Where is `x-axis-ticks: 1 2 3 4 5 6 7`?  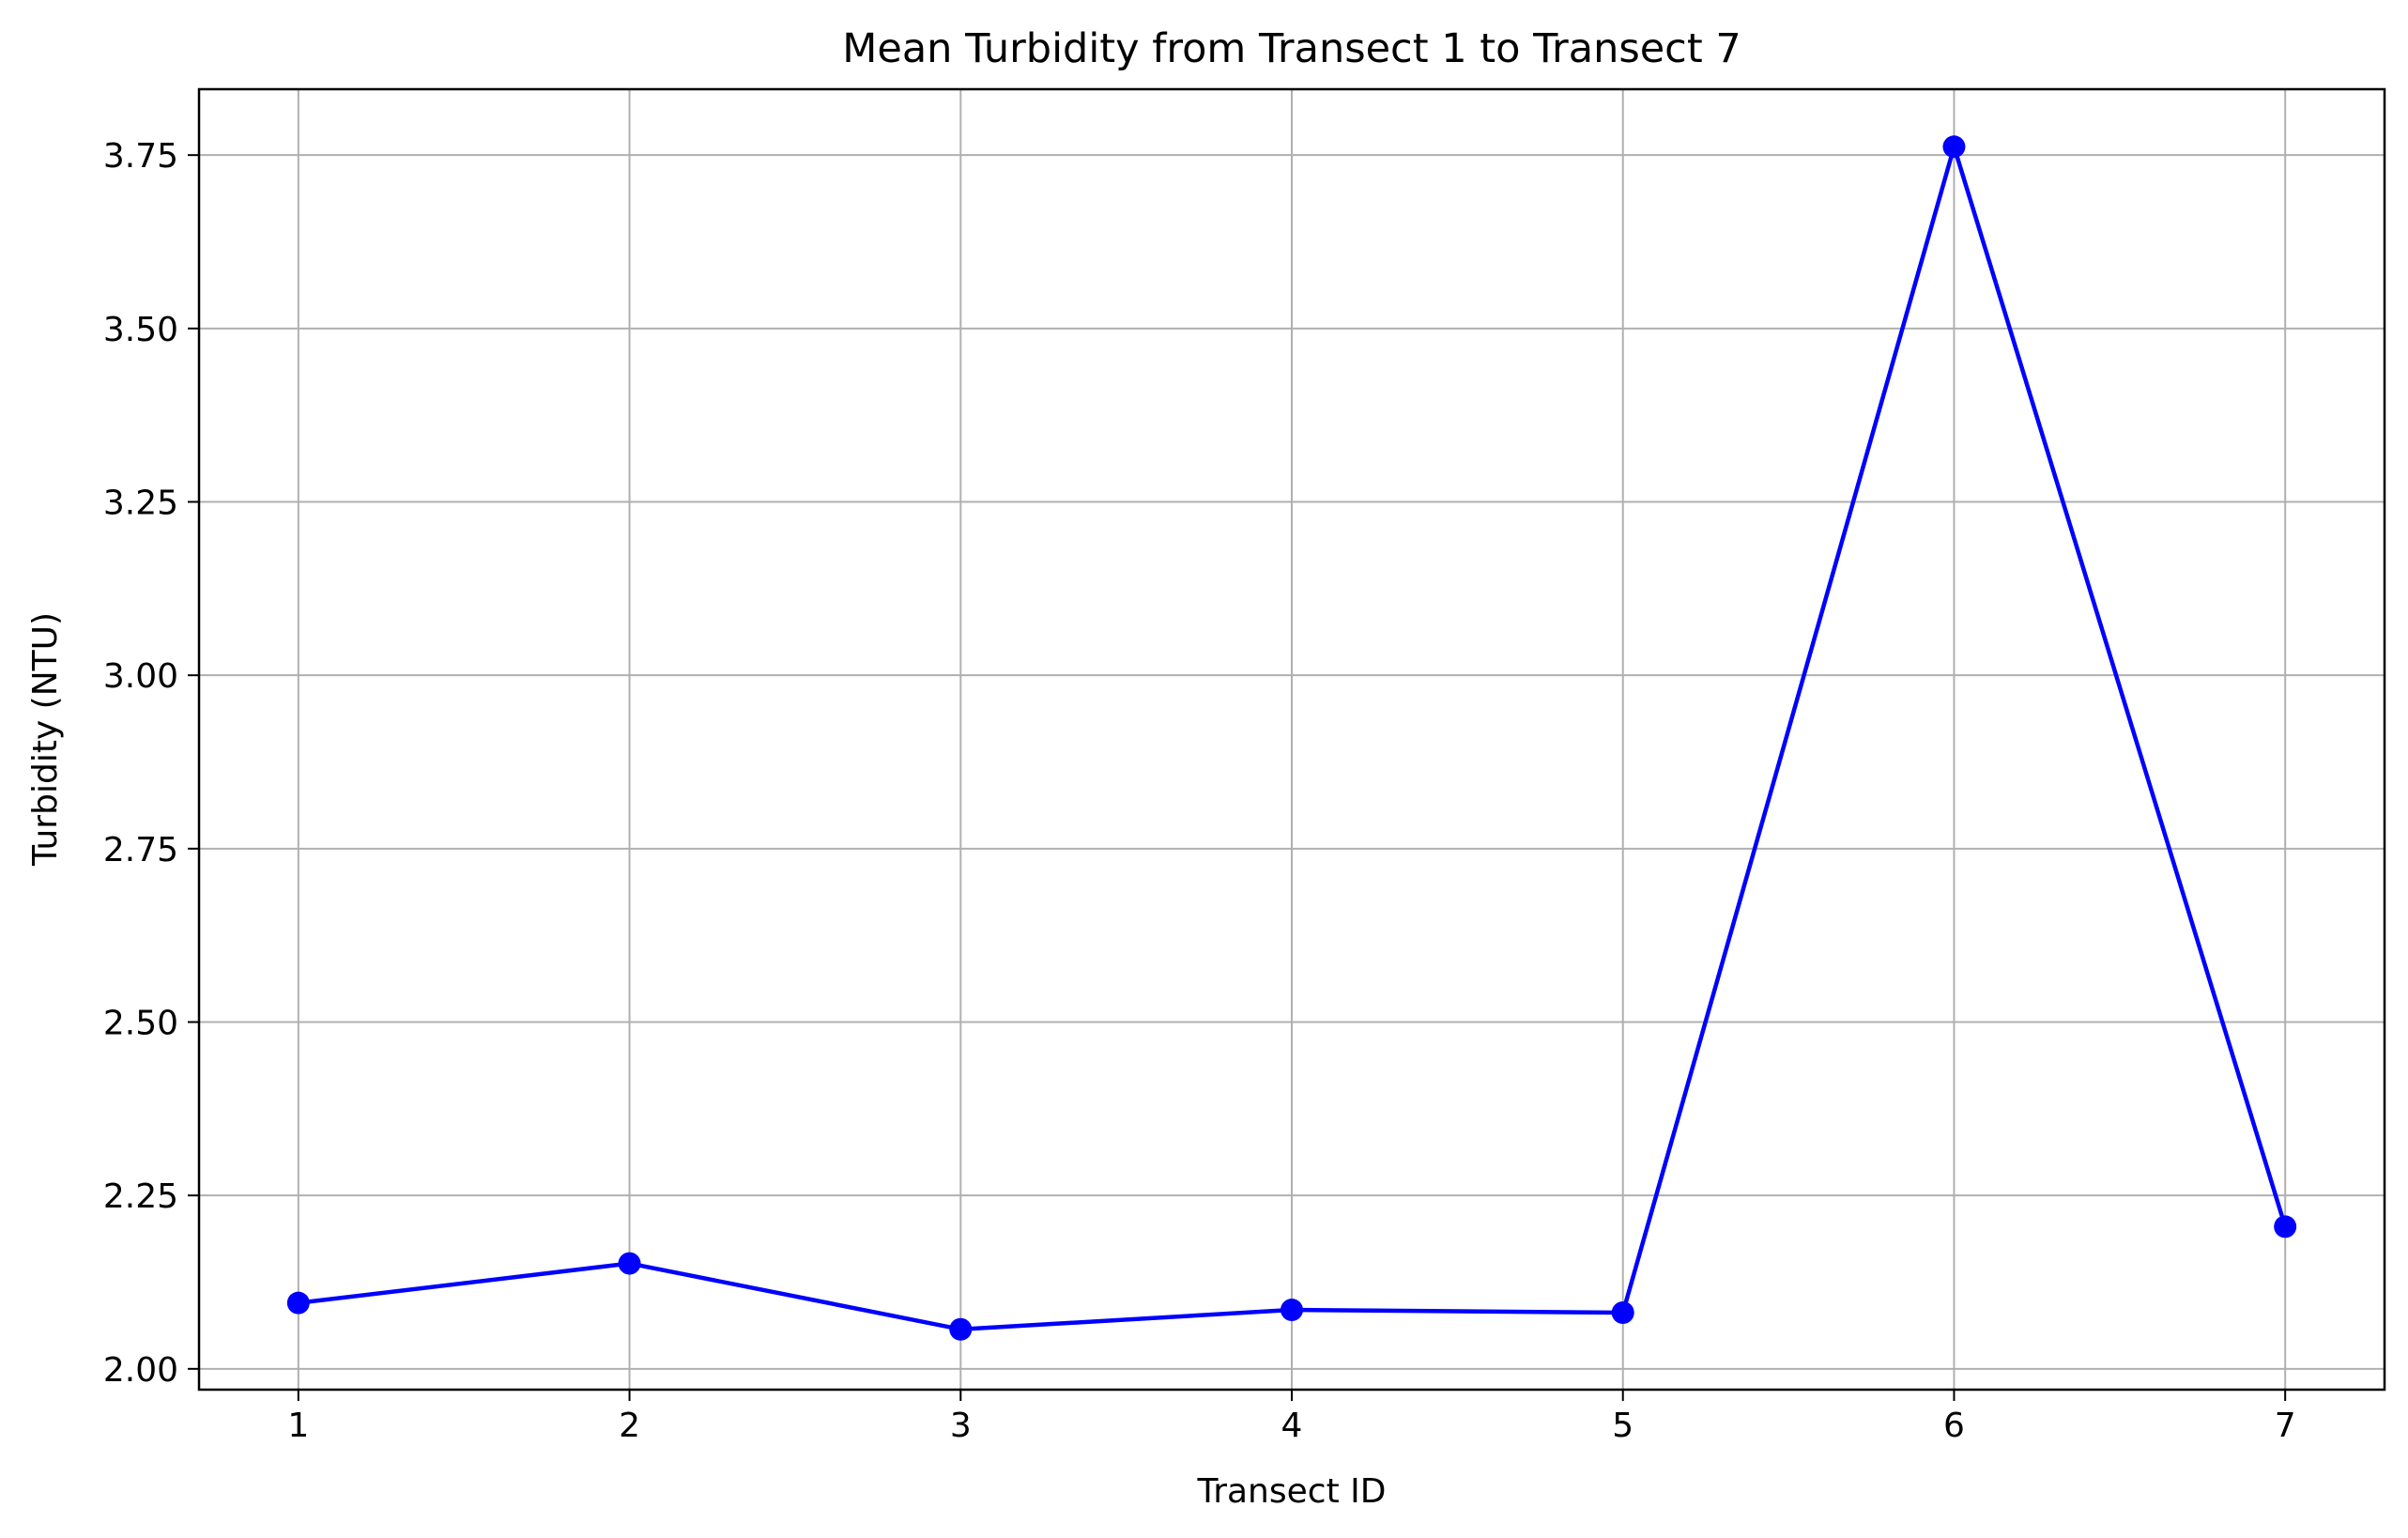
x-axis-ticks: 1 2 3 4 5 6 7 is located at coordinates (1291, 1417).